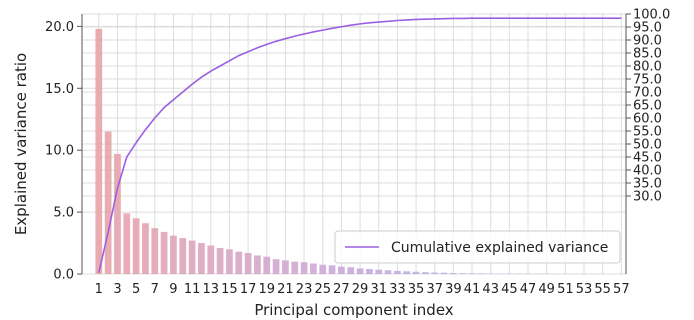  What do you see at coordinates (63, 275) in the screenshot?
I see `y-tick-label: 0.0` at bounding box center [63, 275].